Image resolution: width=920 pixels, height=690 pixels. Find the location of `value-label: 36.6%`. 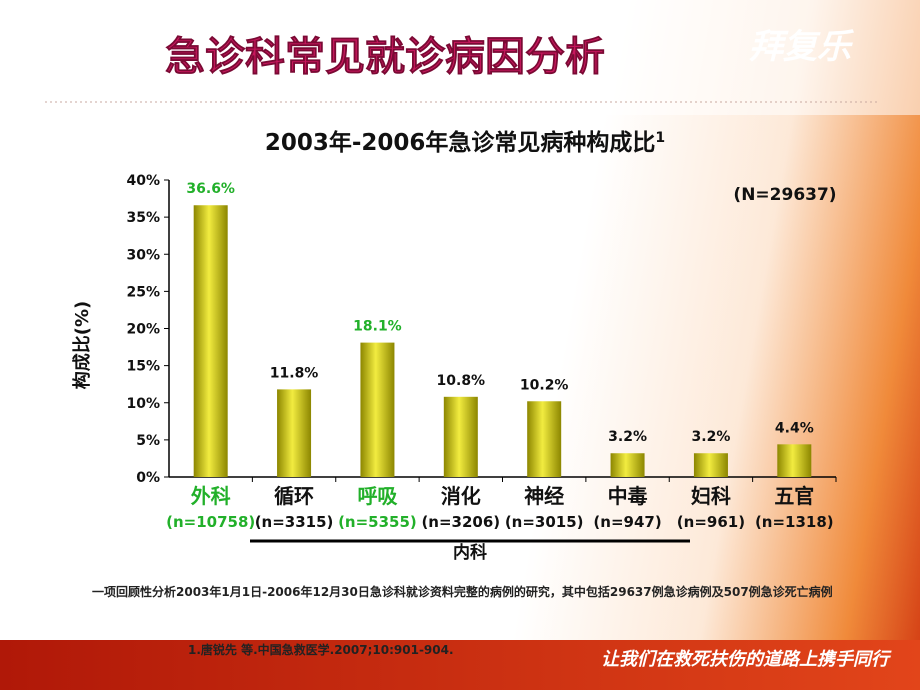

value-label: 36.6% is located at coordinates (210, 189).